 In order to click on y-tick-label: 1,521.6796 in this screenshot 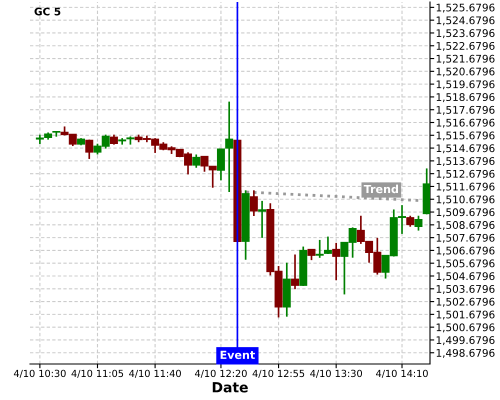, I will do `click(465, 59)`.